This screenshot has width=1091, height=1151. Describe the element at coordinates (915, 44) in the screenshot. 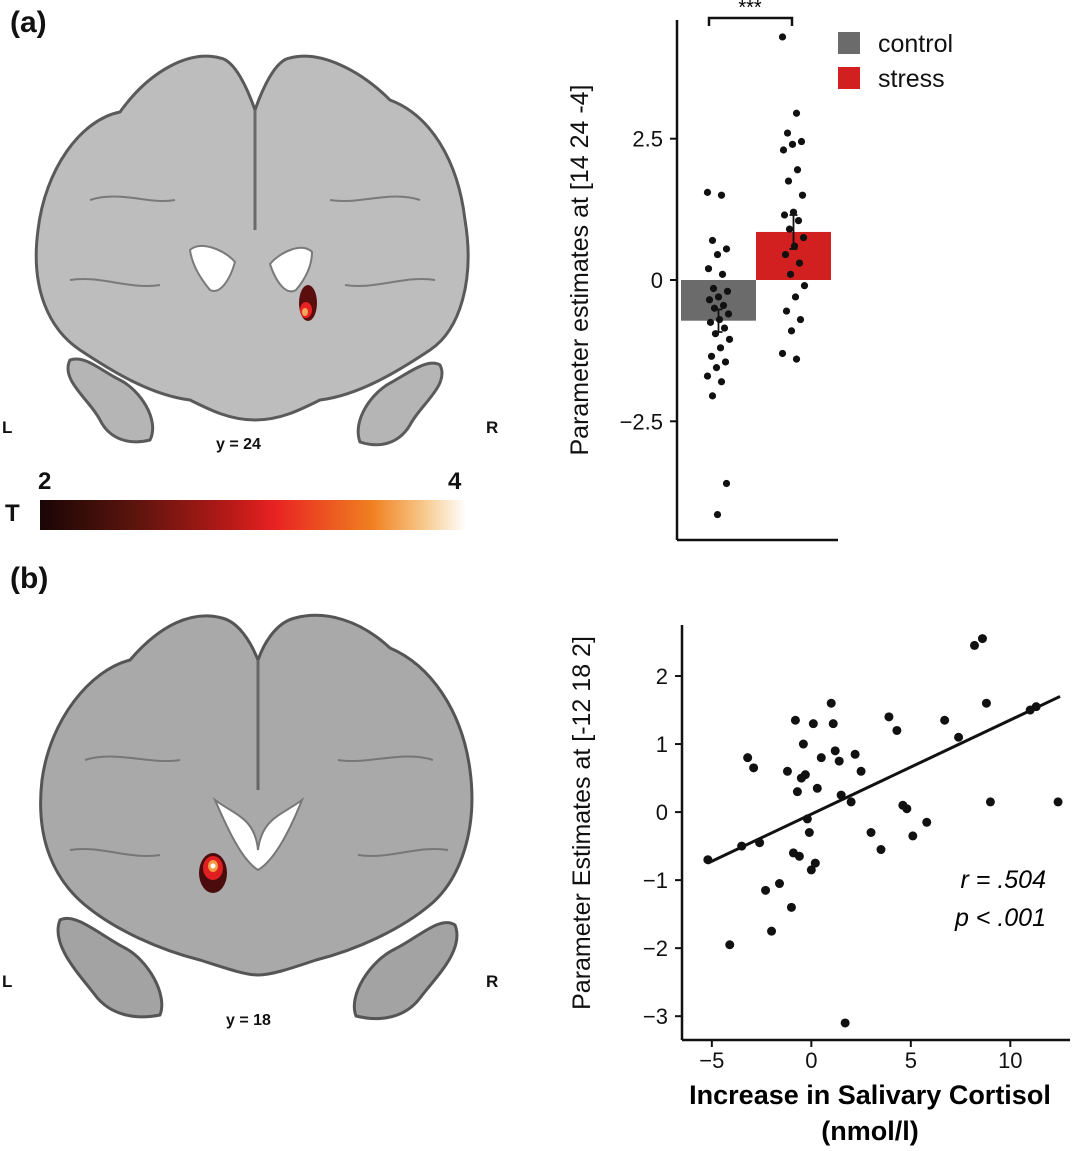

I see `legend-label-control: control` at that location.